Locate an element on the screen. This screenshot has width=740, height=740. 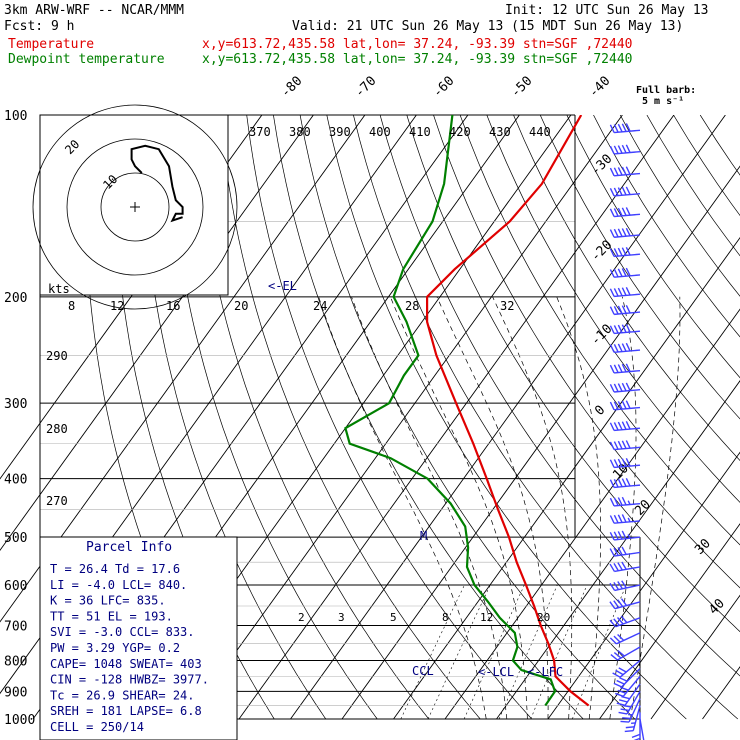
pressure-label: 600 is located at coordinates (15, 586).